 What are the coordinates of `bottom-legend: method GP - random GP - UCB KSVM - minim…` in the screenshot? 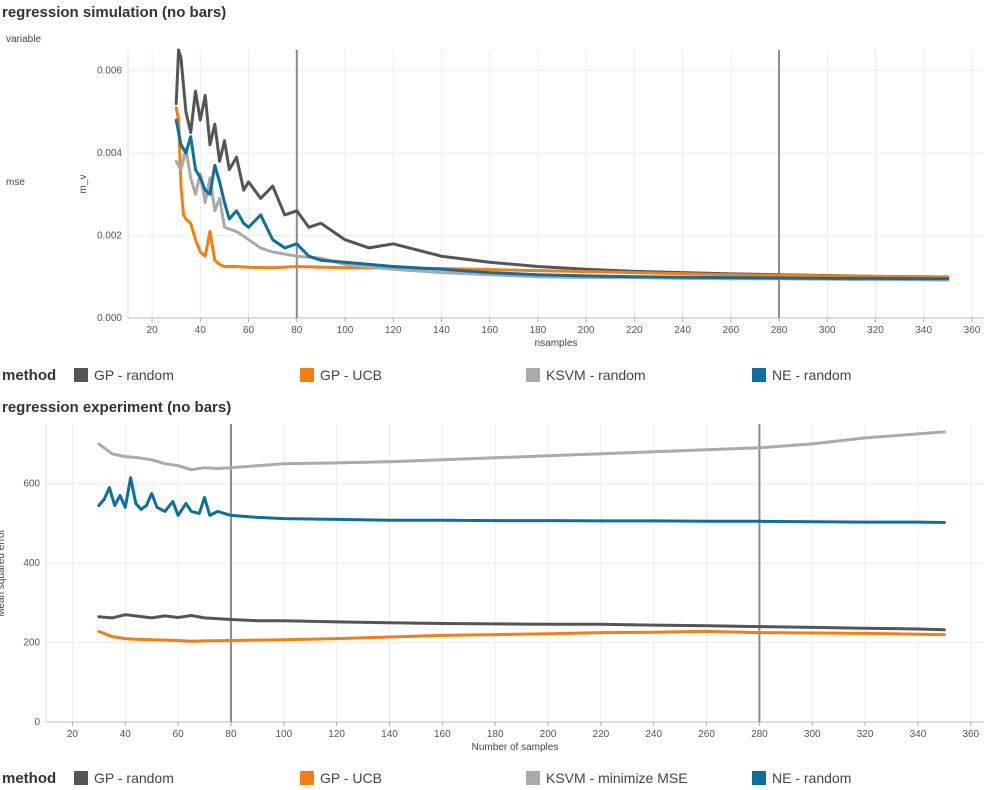 It's located at (492, 778).